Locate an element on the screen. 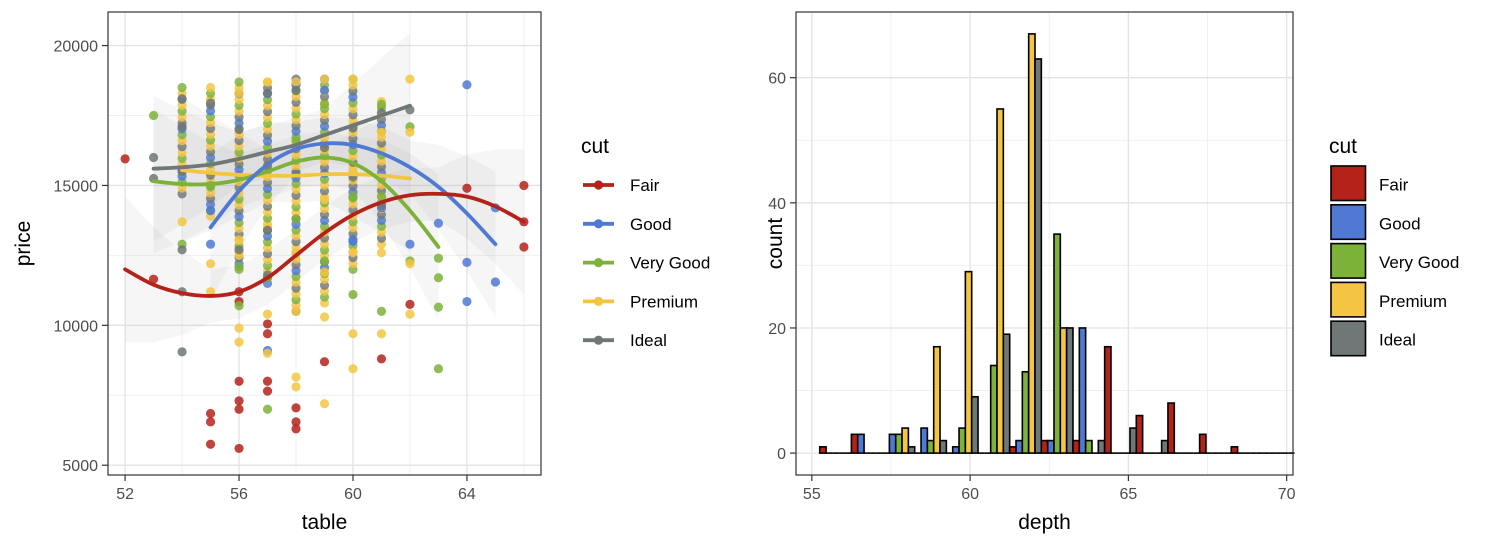  scatter-legend-title: cut is located at coordinates (595, 146).